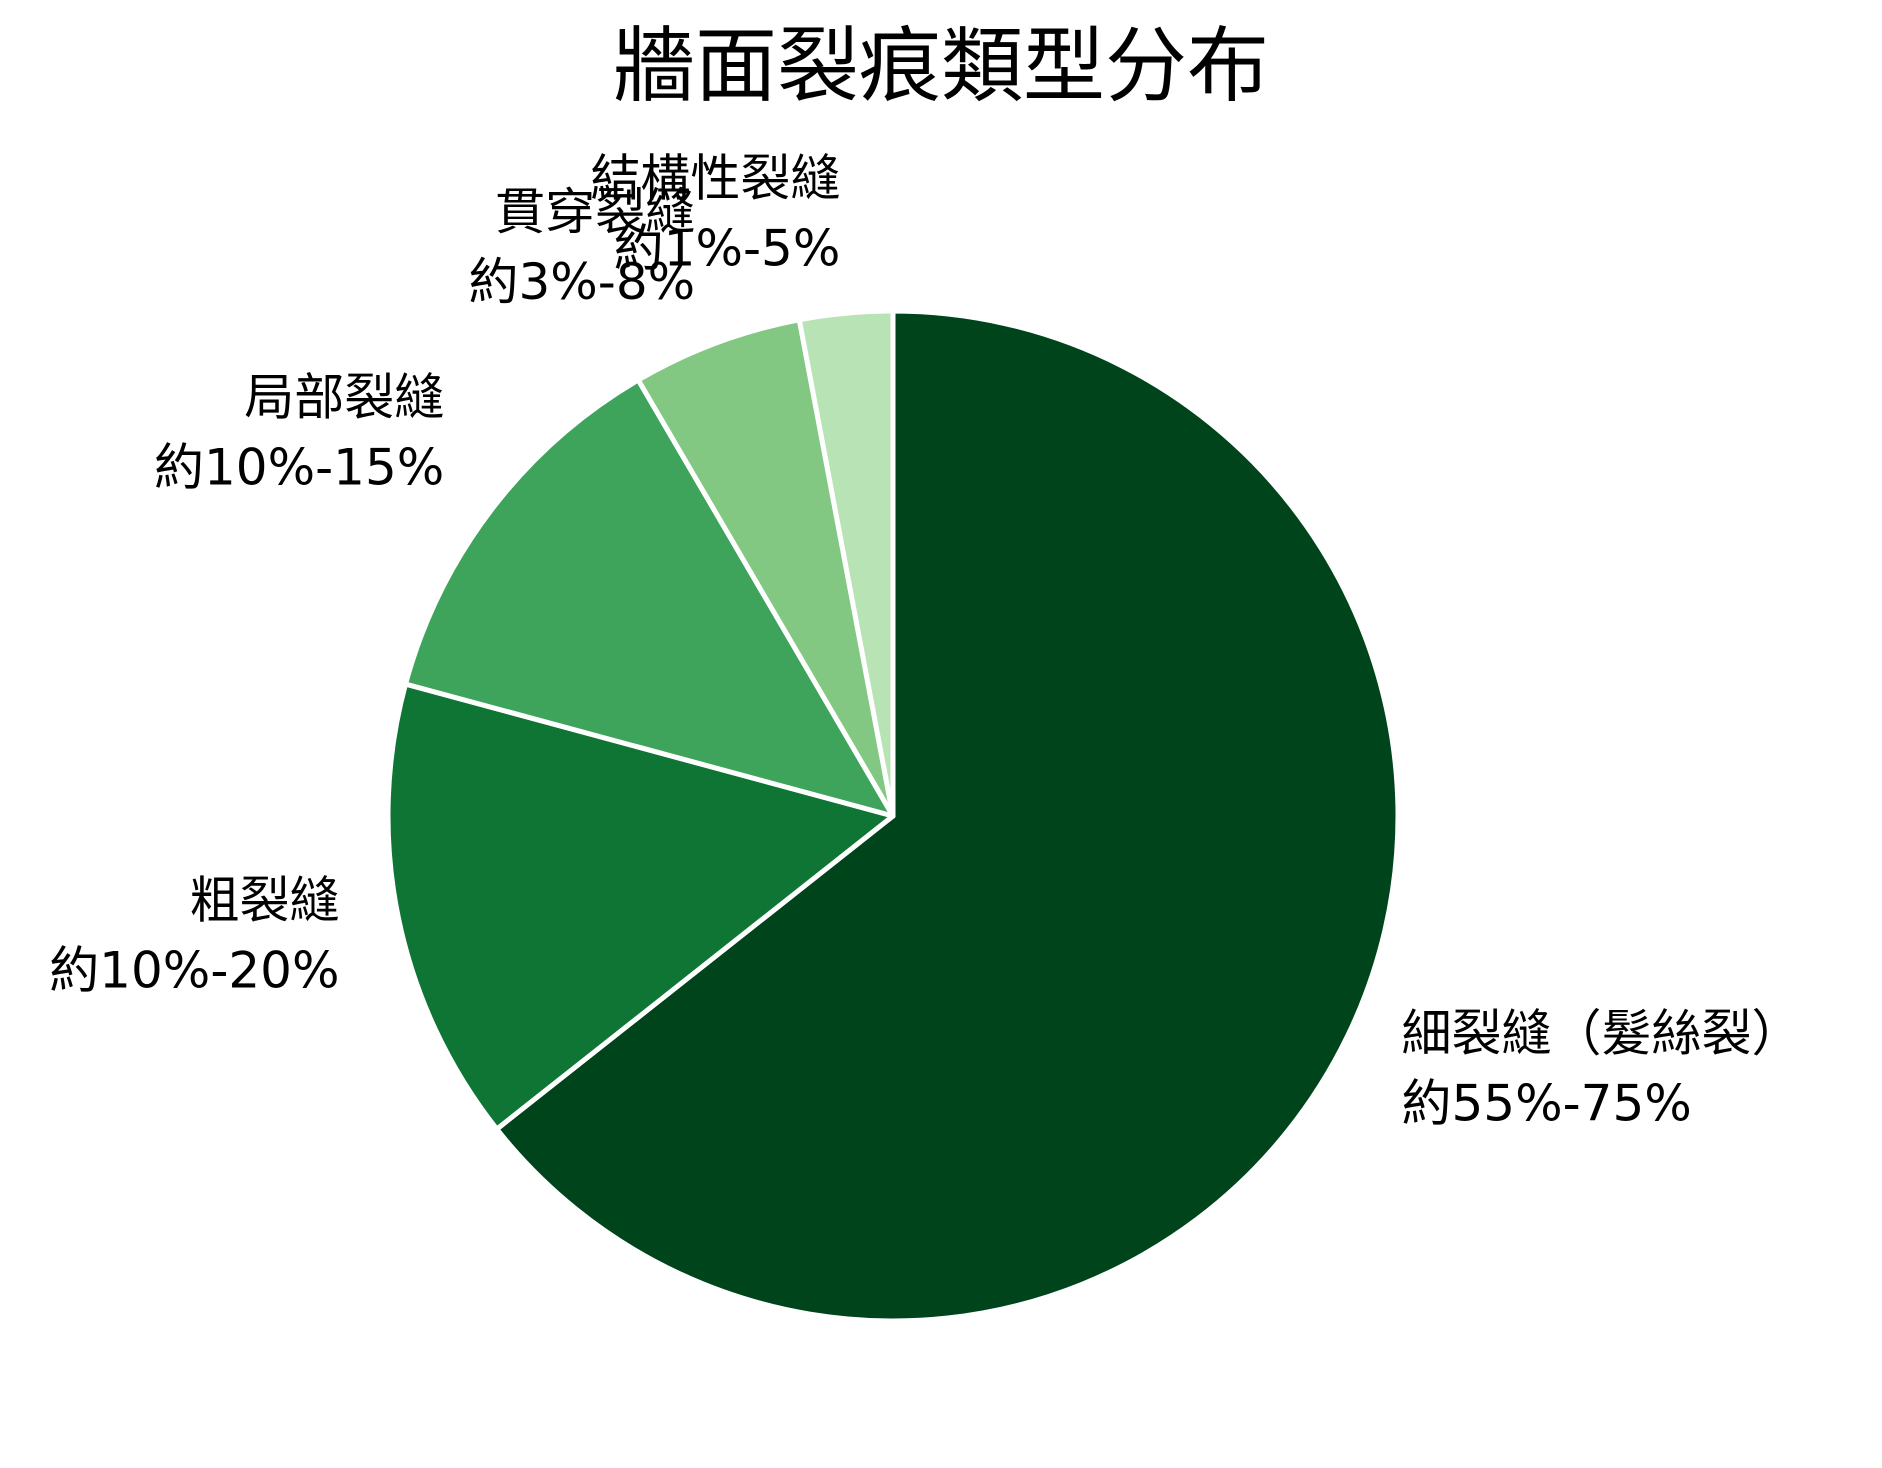  I want to click on slice-range-5: 約1%-5%, so click(727, 248).